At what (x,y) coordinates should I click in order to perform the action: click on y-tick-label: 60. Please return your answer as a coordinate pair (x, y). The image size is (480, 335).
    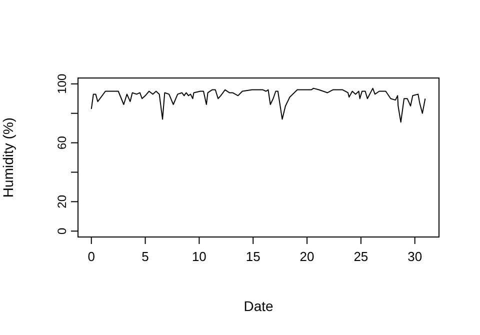
    Looking at the image, I should click on (62, 143).